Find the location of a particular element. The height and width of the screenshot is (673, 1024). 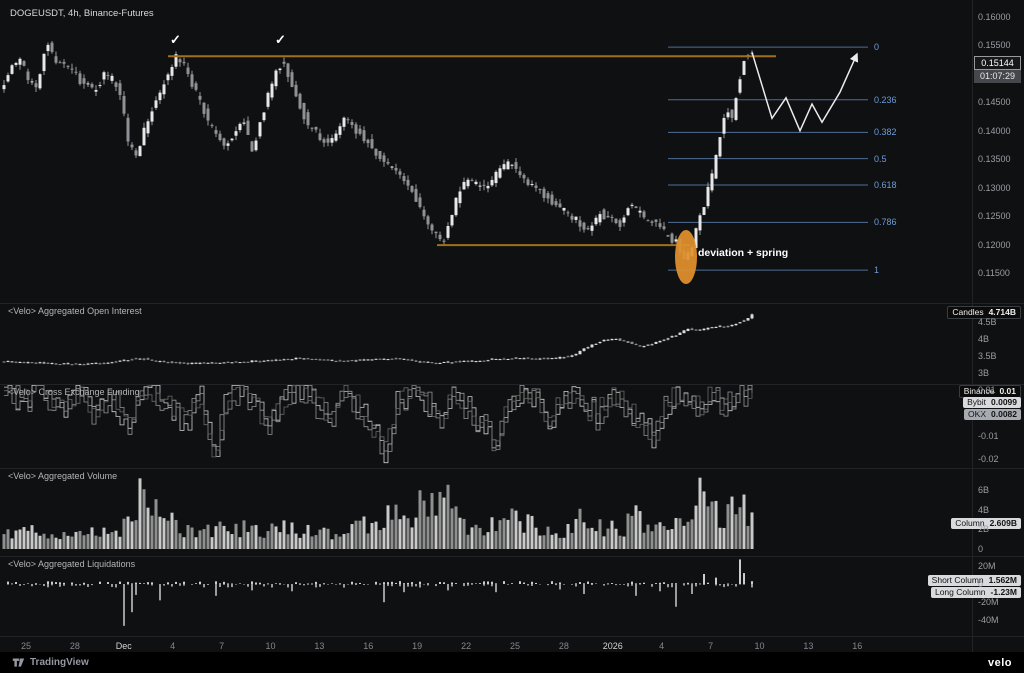

liq-long-badge: Long Column -1.23M is located at coordinates (975, 592).